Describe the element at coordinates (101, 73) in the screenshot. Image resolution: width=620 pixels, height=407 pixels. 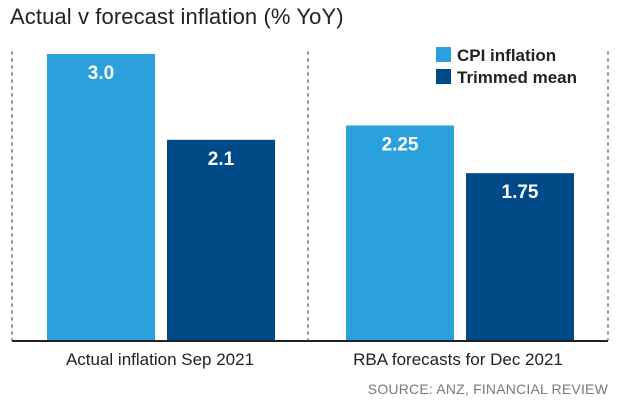
I see `bar-label-cpi-0: 3.0` at that location.